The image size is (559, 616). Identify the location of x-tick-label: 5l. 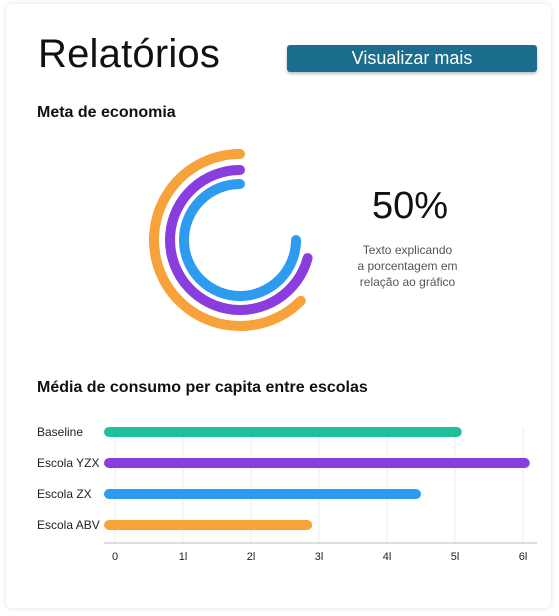
(455, 557).